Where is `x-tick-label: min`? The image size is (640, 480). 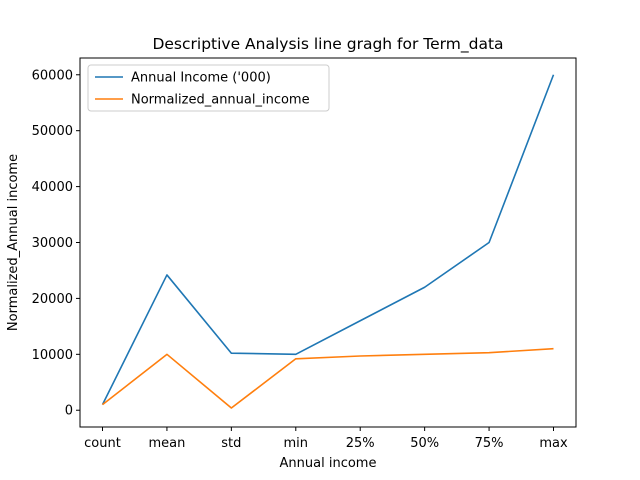
x-tick-label: min is located at coordinates (296, 443).